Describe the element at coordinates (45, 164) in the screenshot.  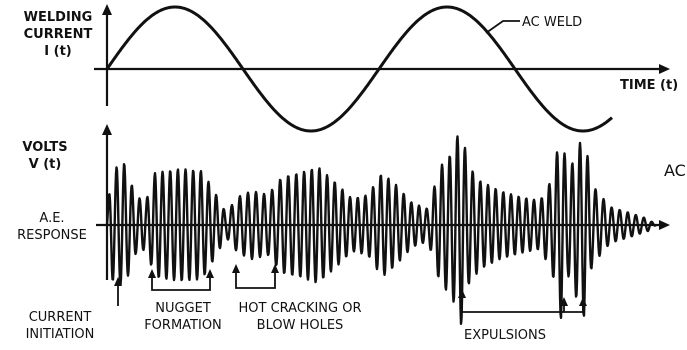
I see `volts-label-line2: V (t)` at that location.